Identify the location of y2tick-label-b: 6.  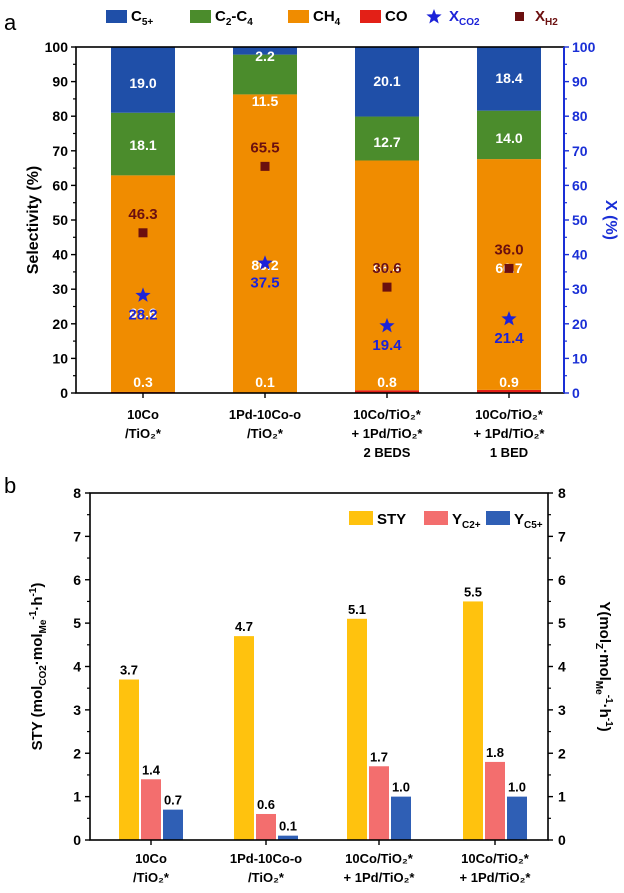
(562, 580).